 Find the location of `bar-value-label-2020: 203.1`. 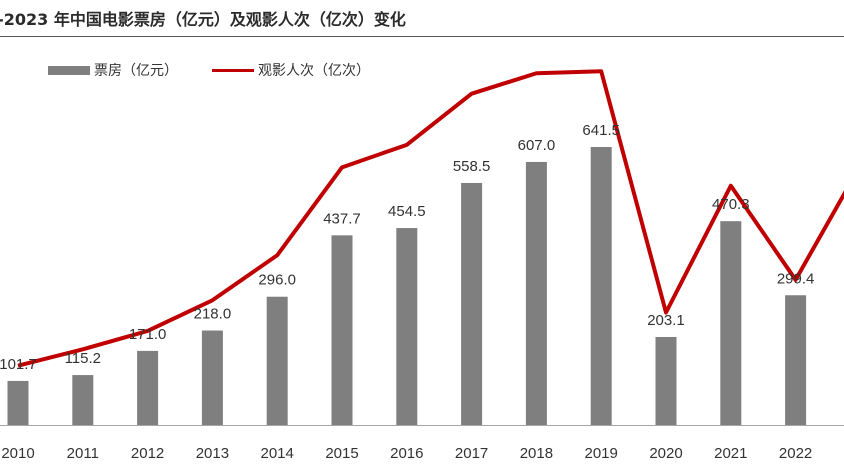

bar-value-label-2020: 203.1 is located at coordinates (666, 320).